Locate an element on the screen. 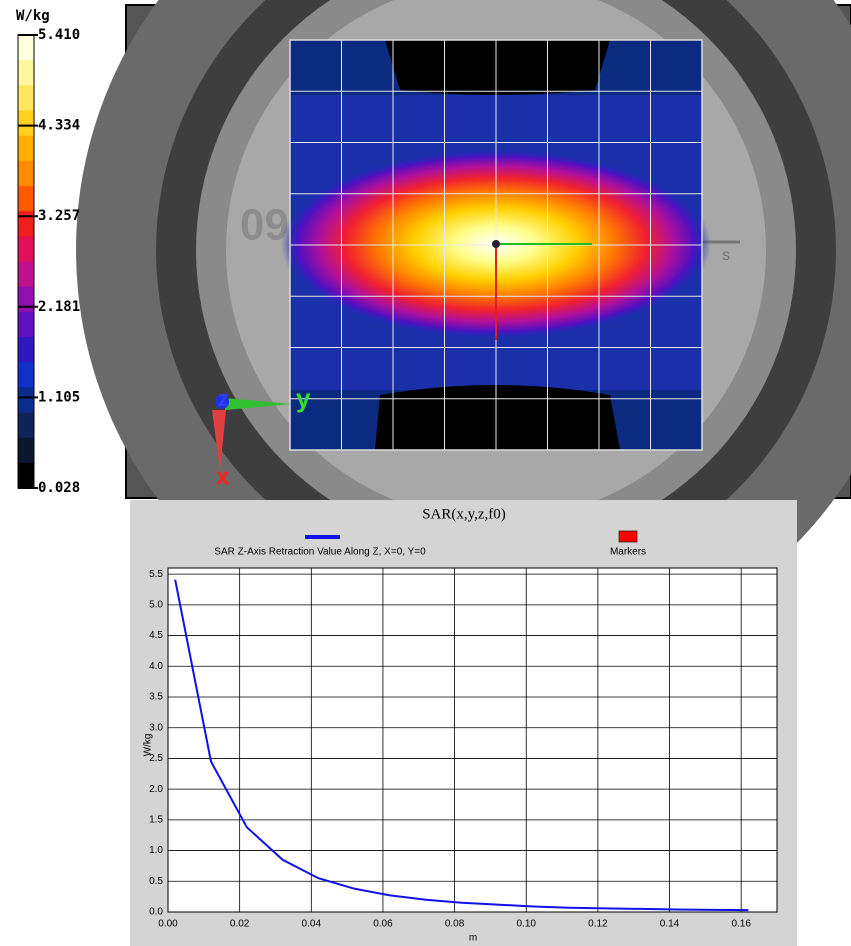  y-tick-label: 0.0 is located at coordinates (156, 912).